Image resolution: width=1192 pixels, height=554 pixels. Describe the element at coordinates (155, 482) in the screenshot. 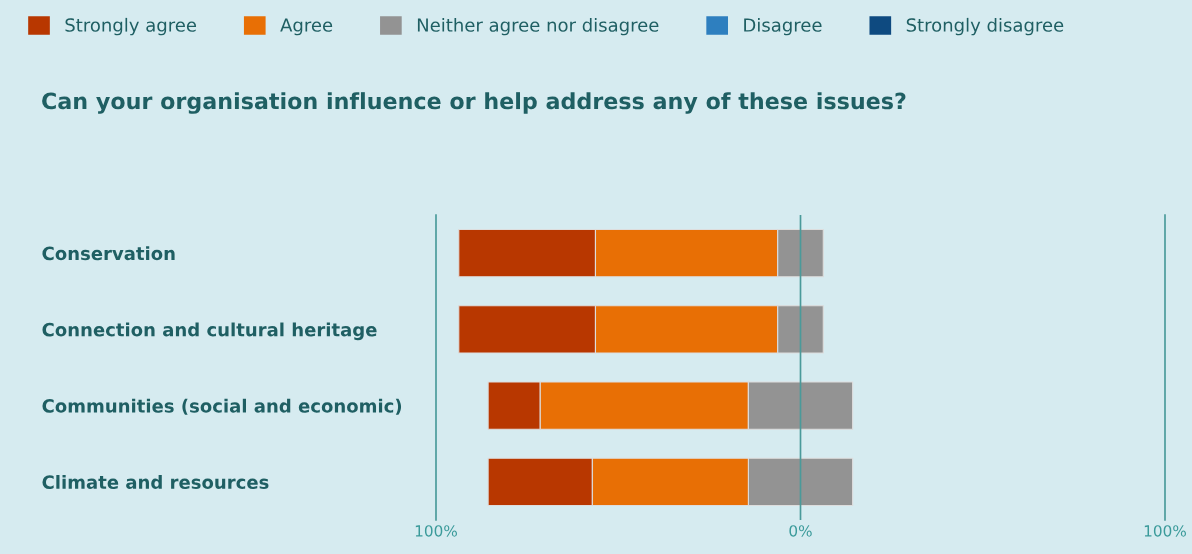

I see `y-tick-label: Climate and resources` at that location.